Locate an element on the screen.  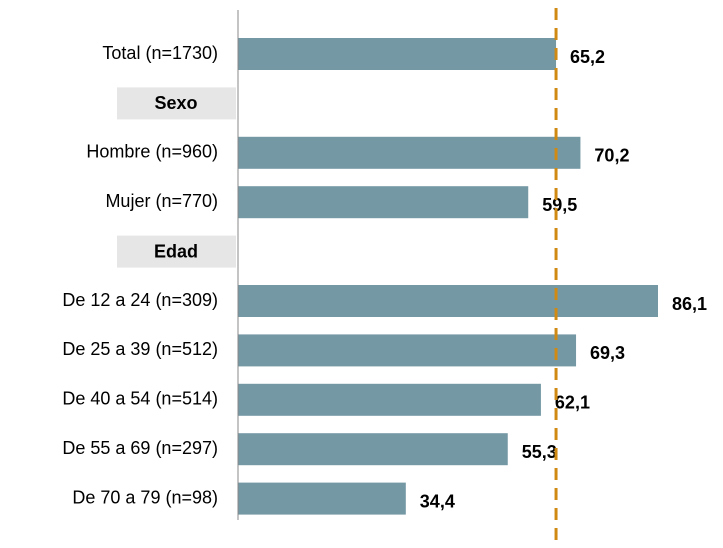
value-label: 65,2 is located at coordinates (587, 57).